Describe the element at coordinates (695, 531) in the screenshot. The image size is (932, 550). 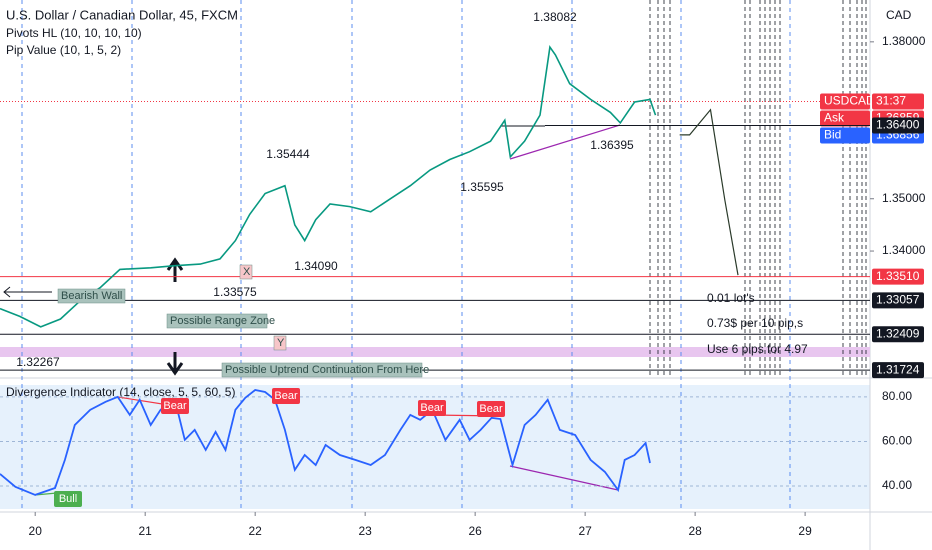
I see `x-tick-label: 28` at that location.